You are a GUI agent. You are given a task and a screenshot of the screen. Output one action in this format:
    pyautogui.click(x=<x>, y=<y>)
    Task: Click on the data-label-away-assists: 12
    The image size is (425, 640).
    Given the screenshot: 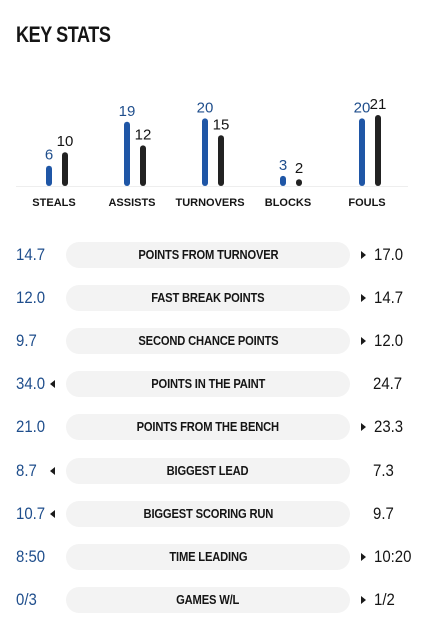 What is the action you would take?
    pyautogui.click(x=143, y=134)
    